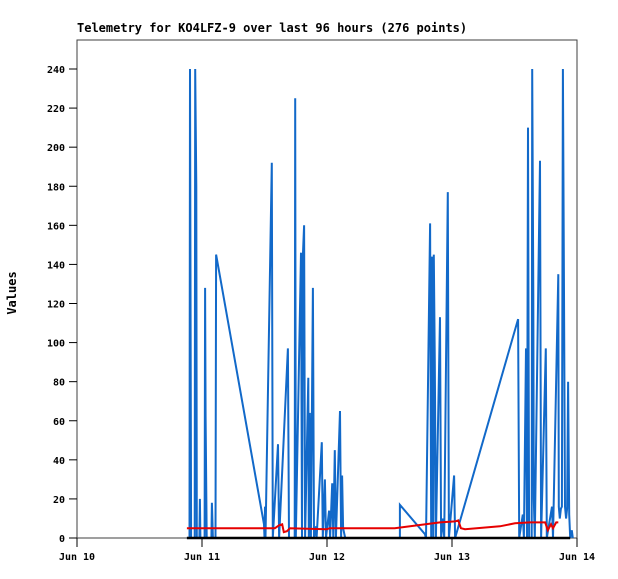 The width and height of the screenshot is (618, 579). Describe the element at coordinates (62, 539) in the screenshot. I see `y-tick-label: 0` at that location.